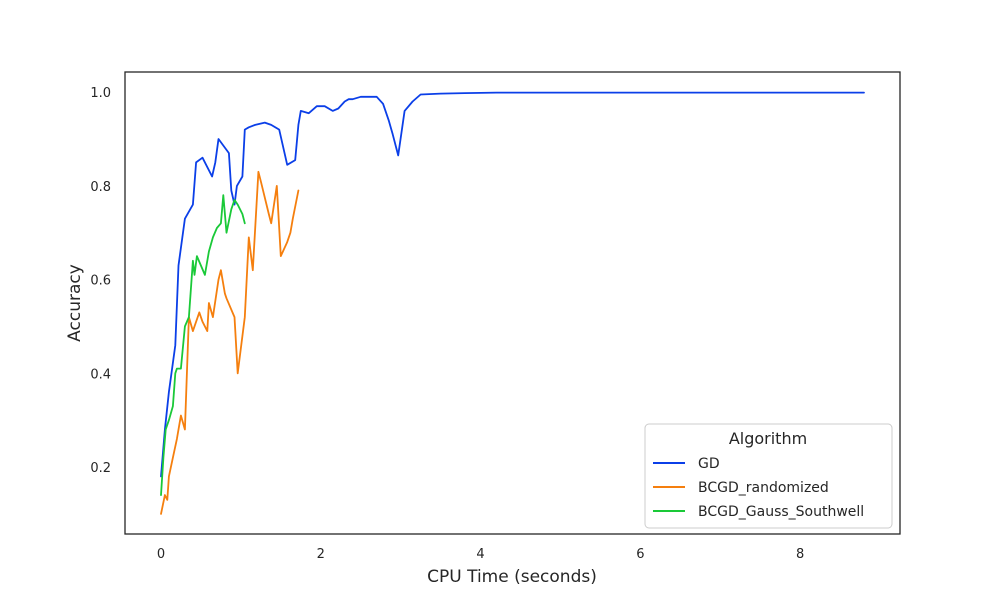 Image resolution: width=1000 pixels, height=600 pixels. I want to click on x-tick-label: 0, so click(161, 554).